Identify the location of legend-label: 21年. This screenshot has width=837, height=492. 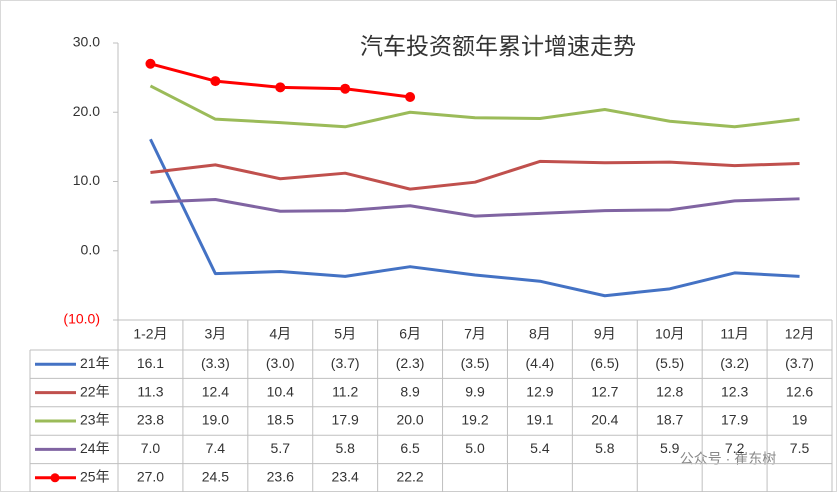
(95, 363).